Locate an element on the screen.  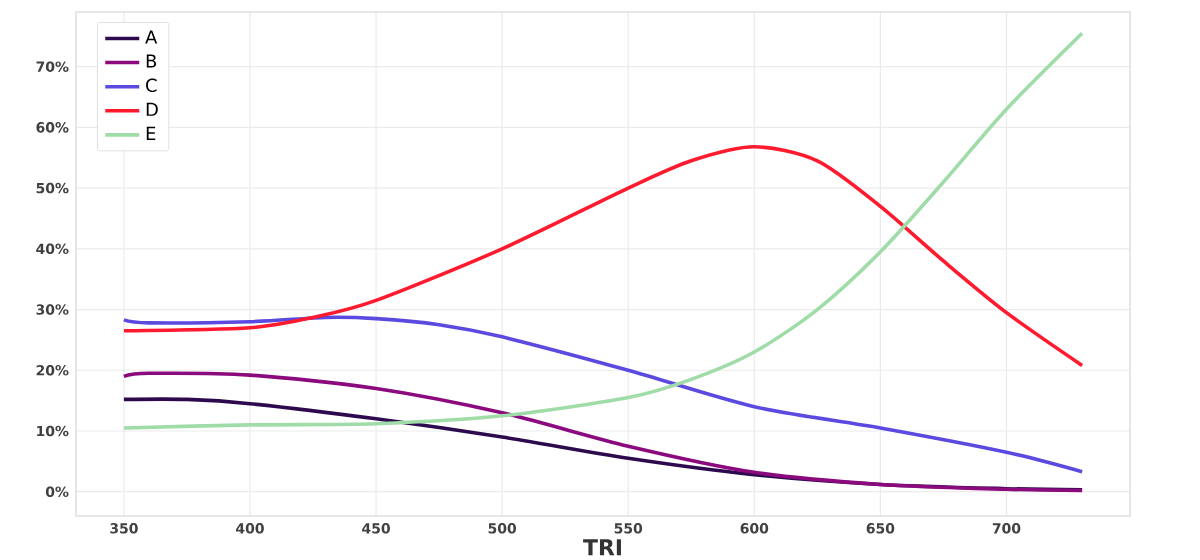
legend-label: B is located at coordinates (151, 61).